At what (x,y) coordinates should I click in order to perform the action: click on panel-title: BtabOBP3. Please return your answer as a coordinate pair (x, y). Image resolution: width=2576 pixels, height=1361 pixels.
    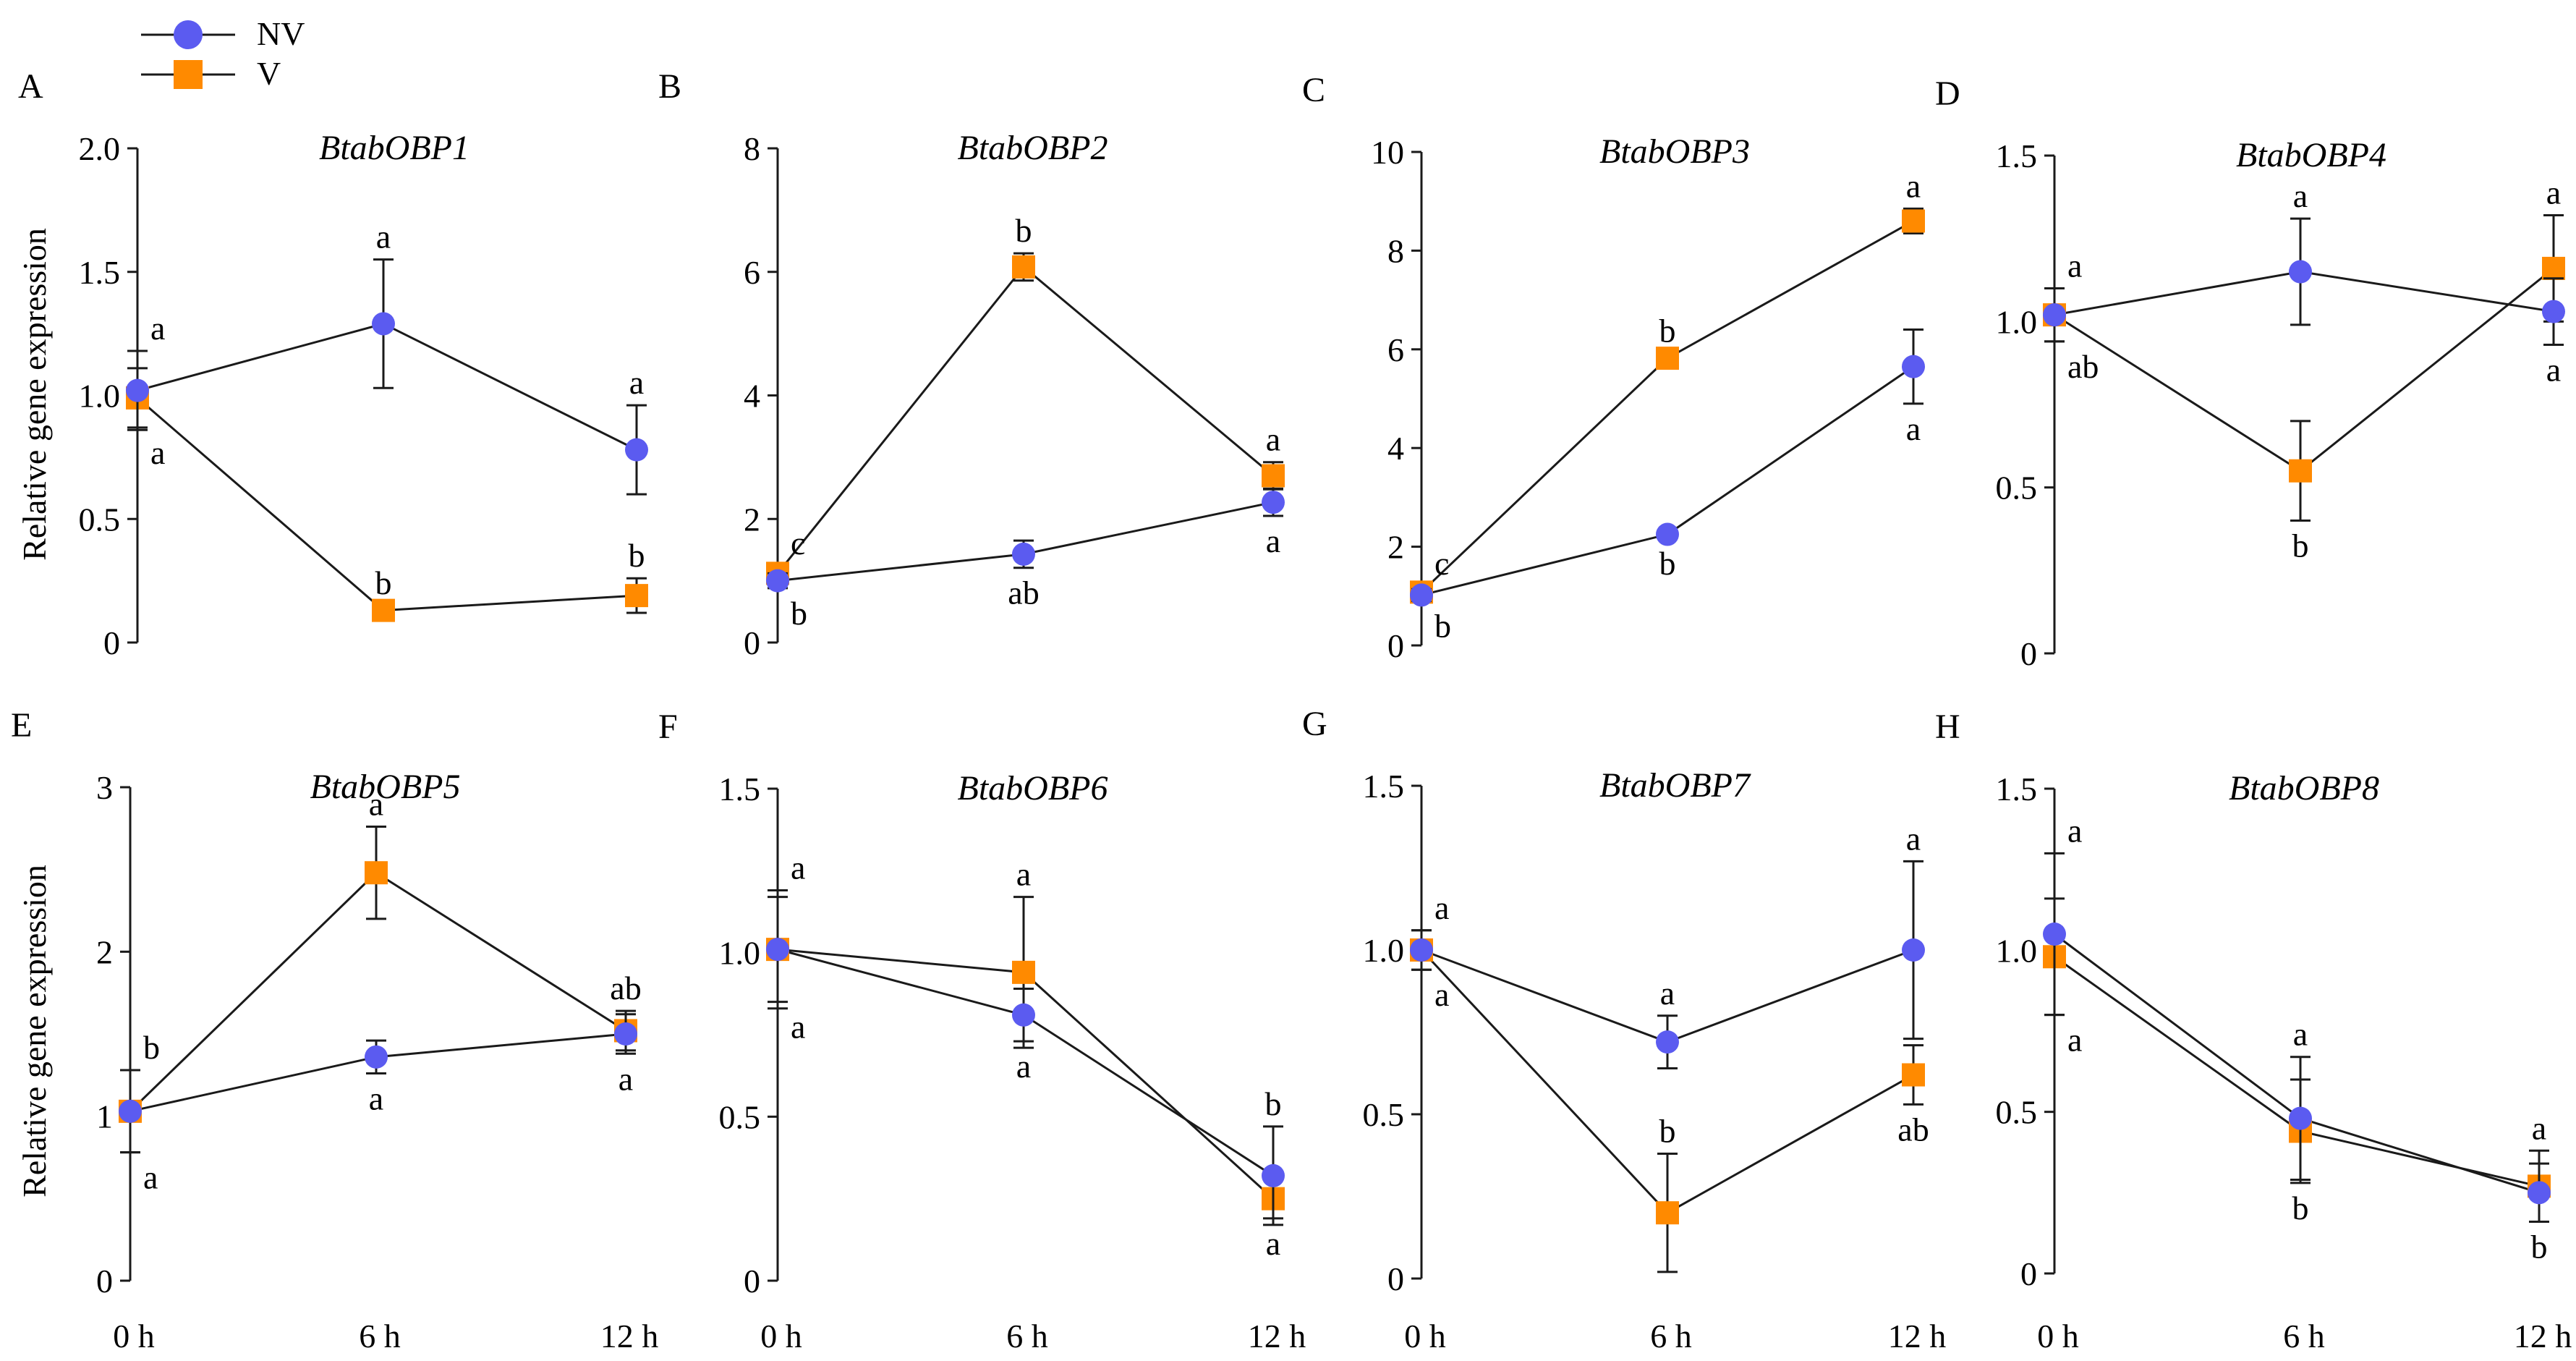
    Looking at the image, I should click on (1674, 152).